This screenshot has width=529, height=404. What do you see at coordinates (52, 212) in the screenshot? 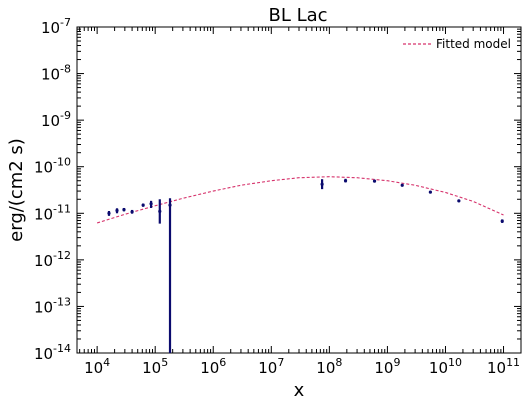
I see `y-tick-label: 10⁻¹¹` at bounding box center [52, 212].